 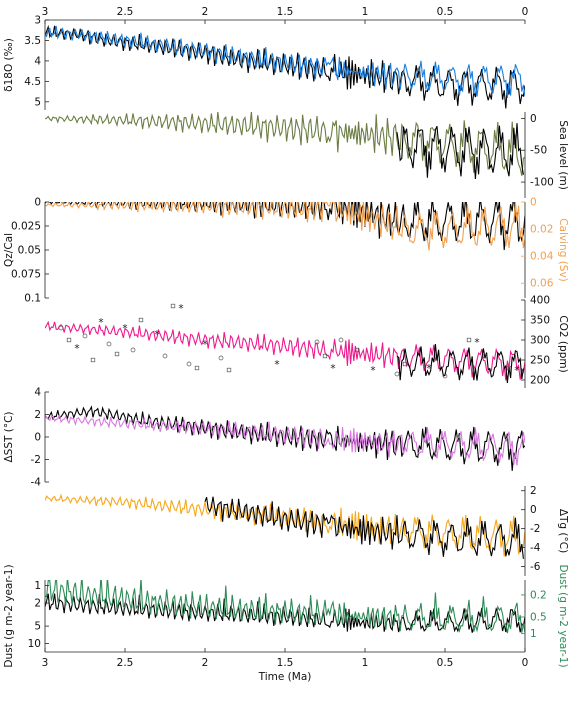 What do you see at coordinates (542, 183) in the screenshot?
I see `sealevel-y-tick-label: -100` at bounding box center [542, 183].